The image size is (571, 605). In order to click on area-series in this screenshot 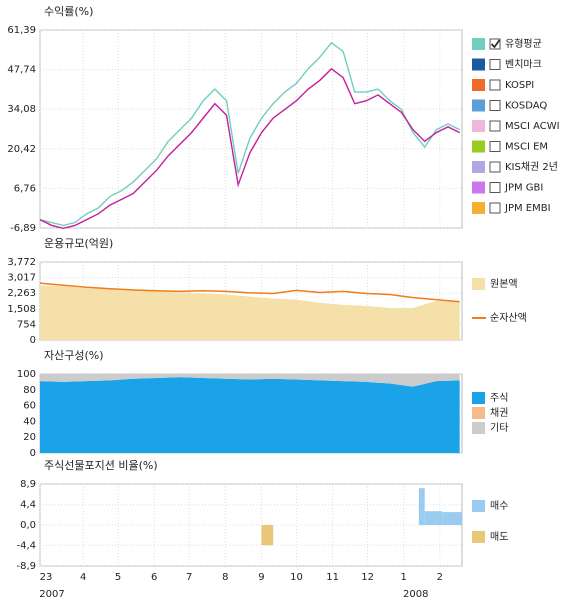, I will do `click(250, 312)`.